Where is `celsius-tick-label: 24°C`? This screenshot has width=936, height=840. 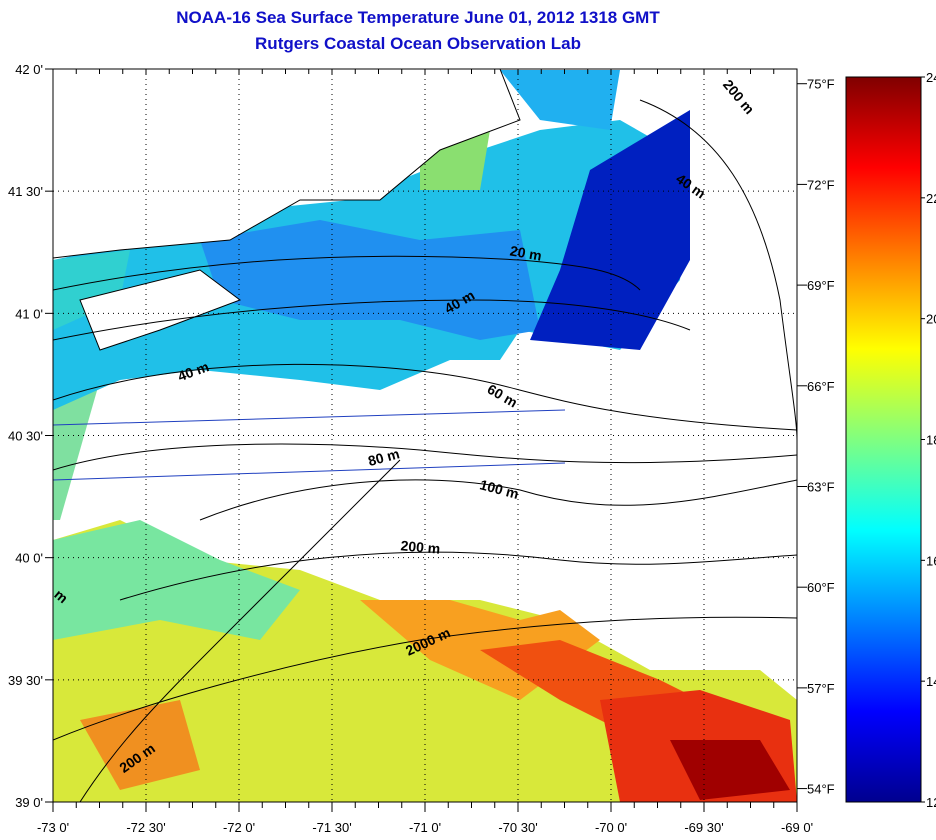 celsius-tick-label: 24°C is located at coordinates (931, 77).